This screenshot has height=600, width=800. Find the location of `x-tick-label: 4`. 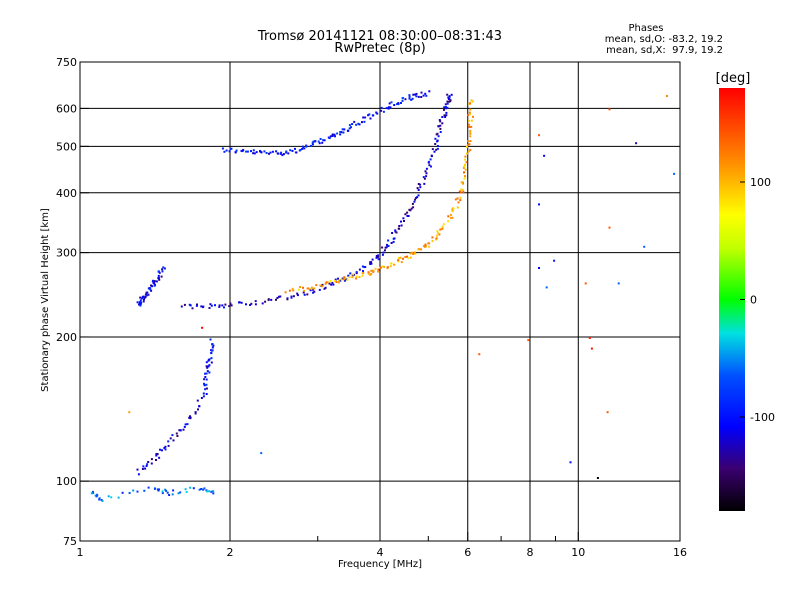

x-tick-label: 4 is located at coordinates (380, 552).